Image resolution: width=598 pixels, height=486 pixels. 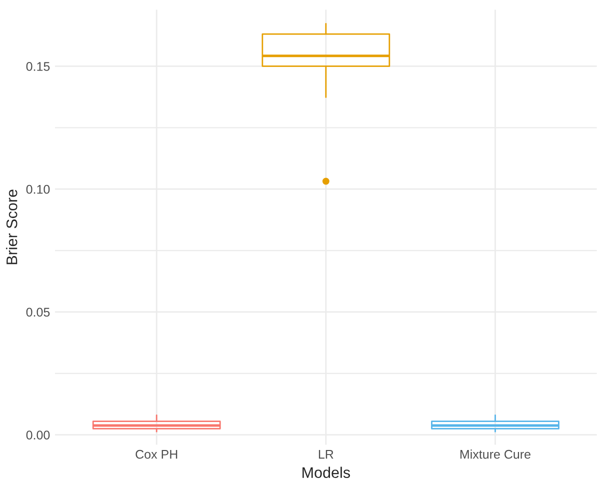 I want to click on y-axis-title: Brier Score, so click(x=12, y=227).